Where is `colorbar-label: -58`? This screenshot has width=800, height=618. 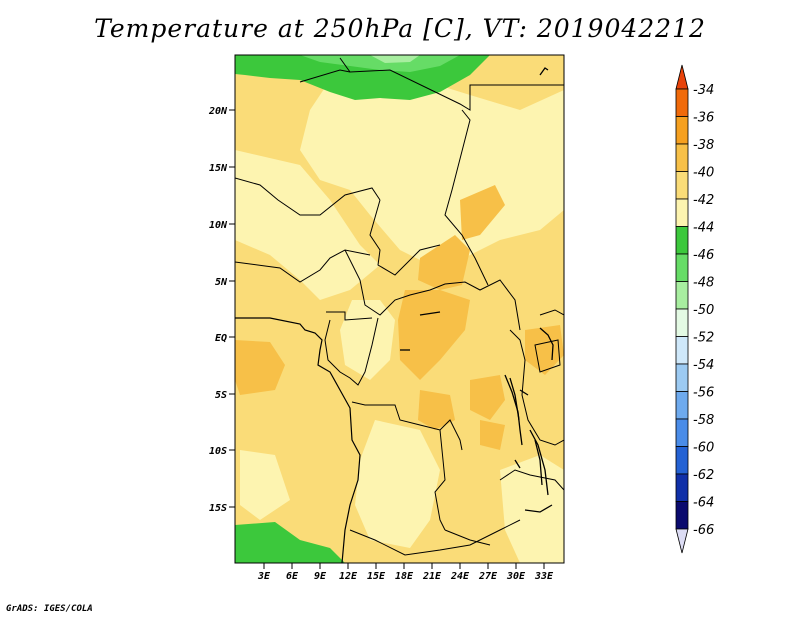 colorbar-label: -58 is located at coordinates (703, 420).